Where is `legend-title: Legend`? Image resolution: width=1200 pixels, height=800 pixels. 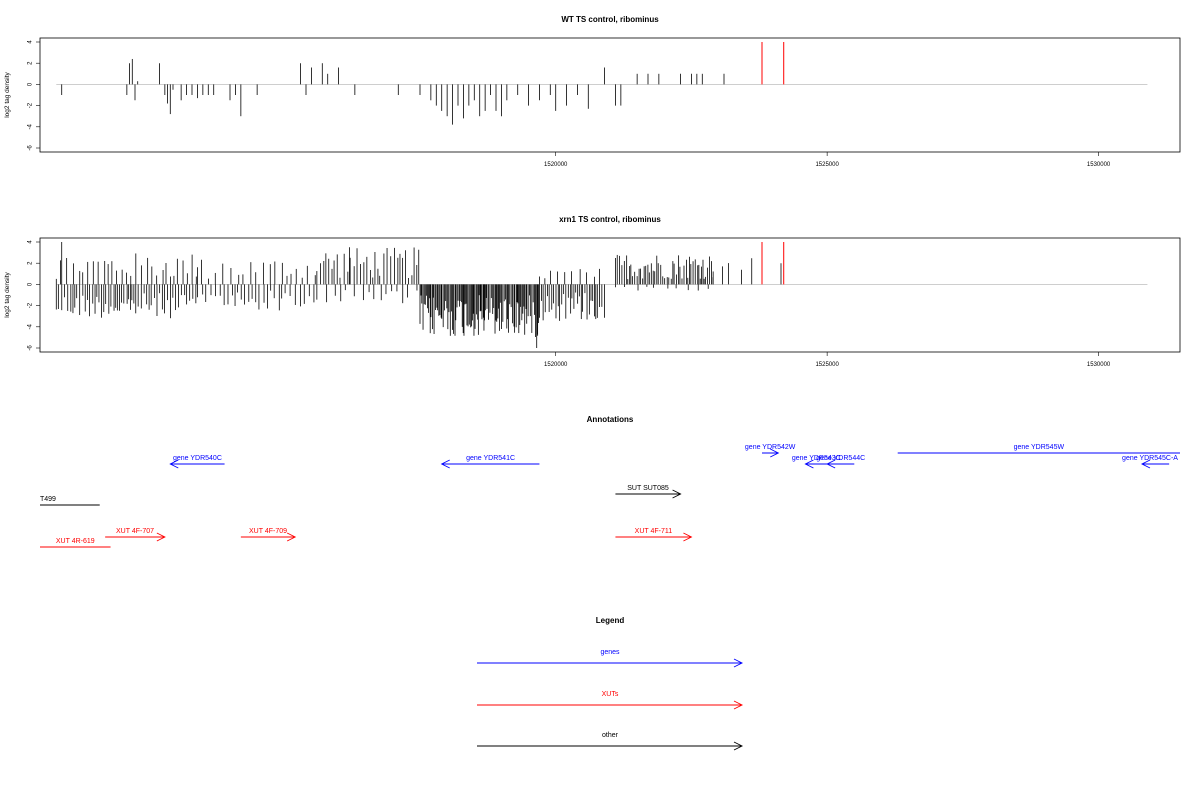
legend-title: Legend is located at coordinates (610, 620).